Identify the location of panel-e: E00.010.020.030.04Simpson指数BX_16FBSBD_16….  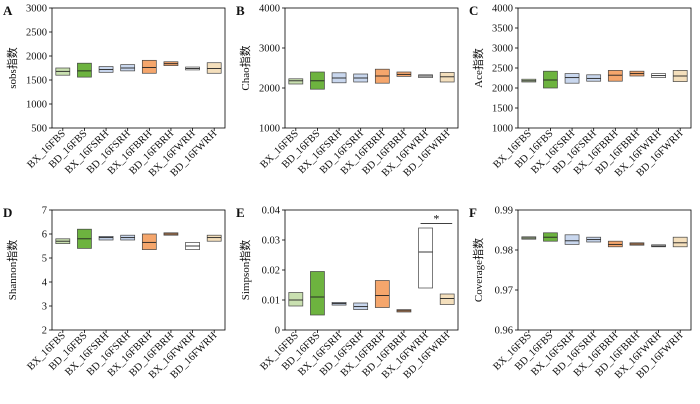
(347, 293).